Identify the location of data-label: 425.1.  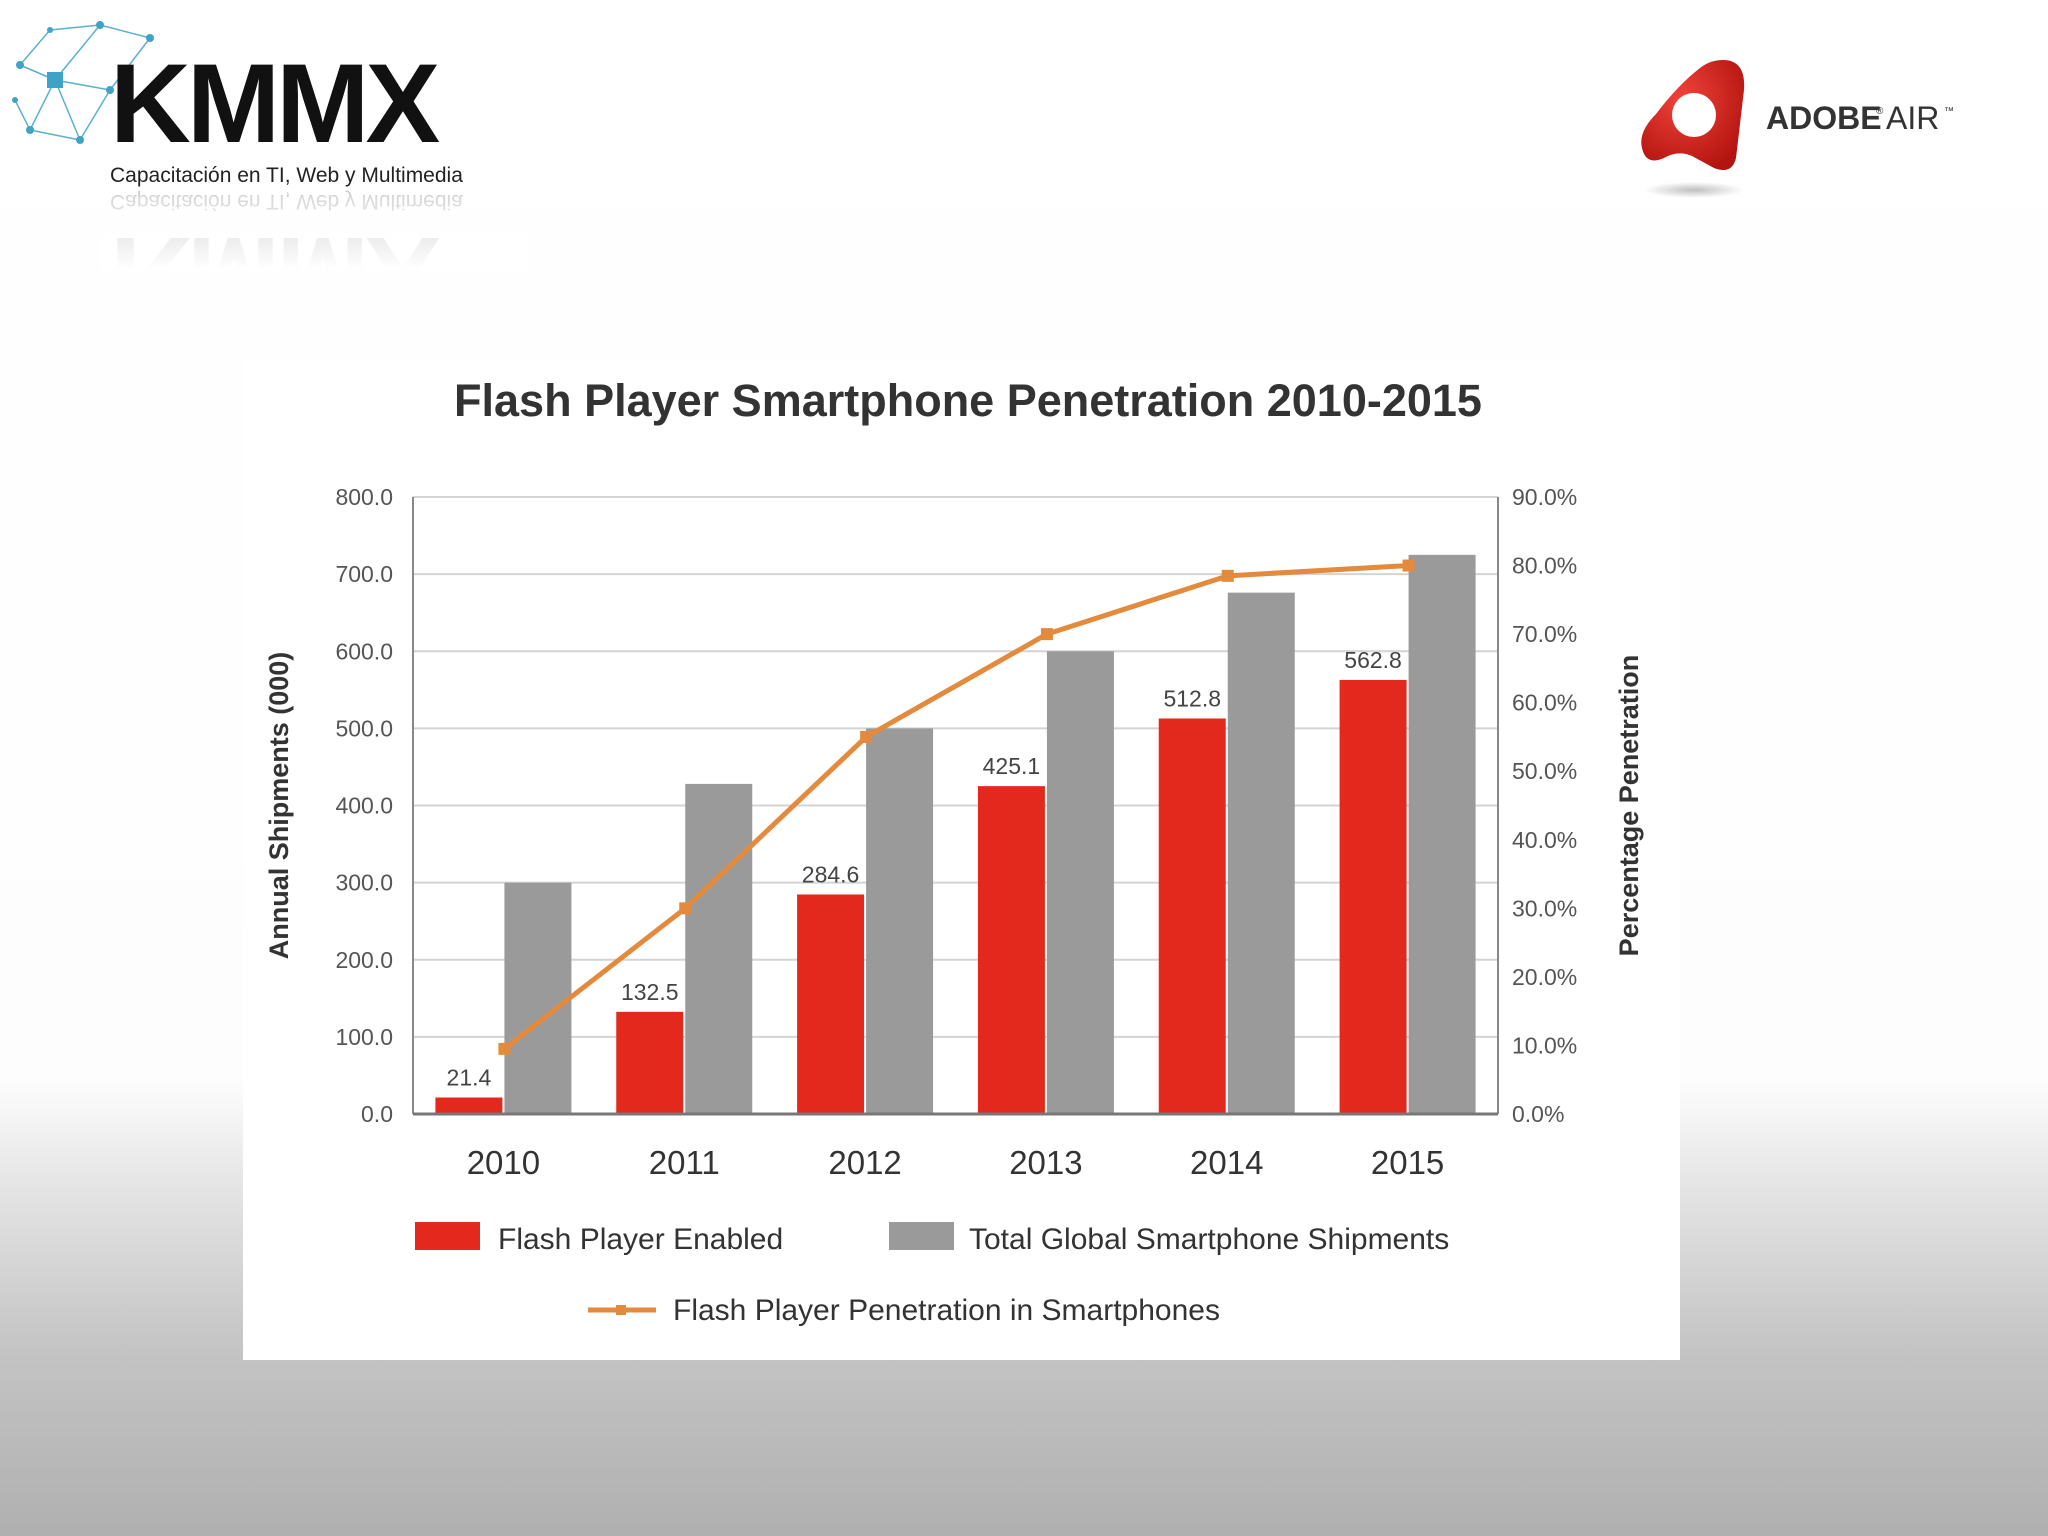
(1012, 766).